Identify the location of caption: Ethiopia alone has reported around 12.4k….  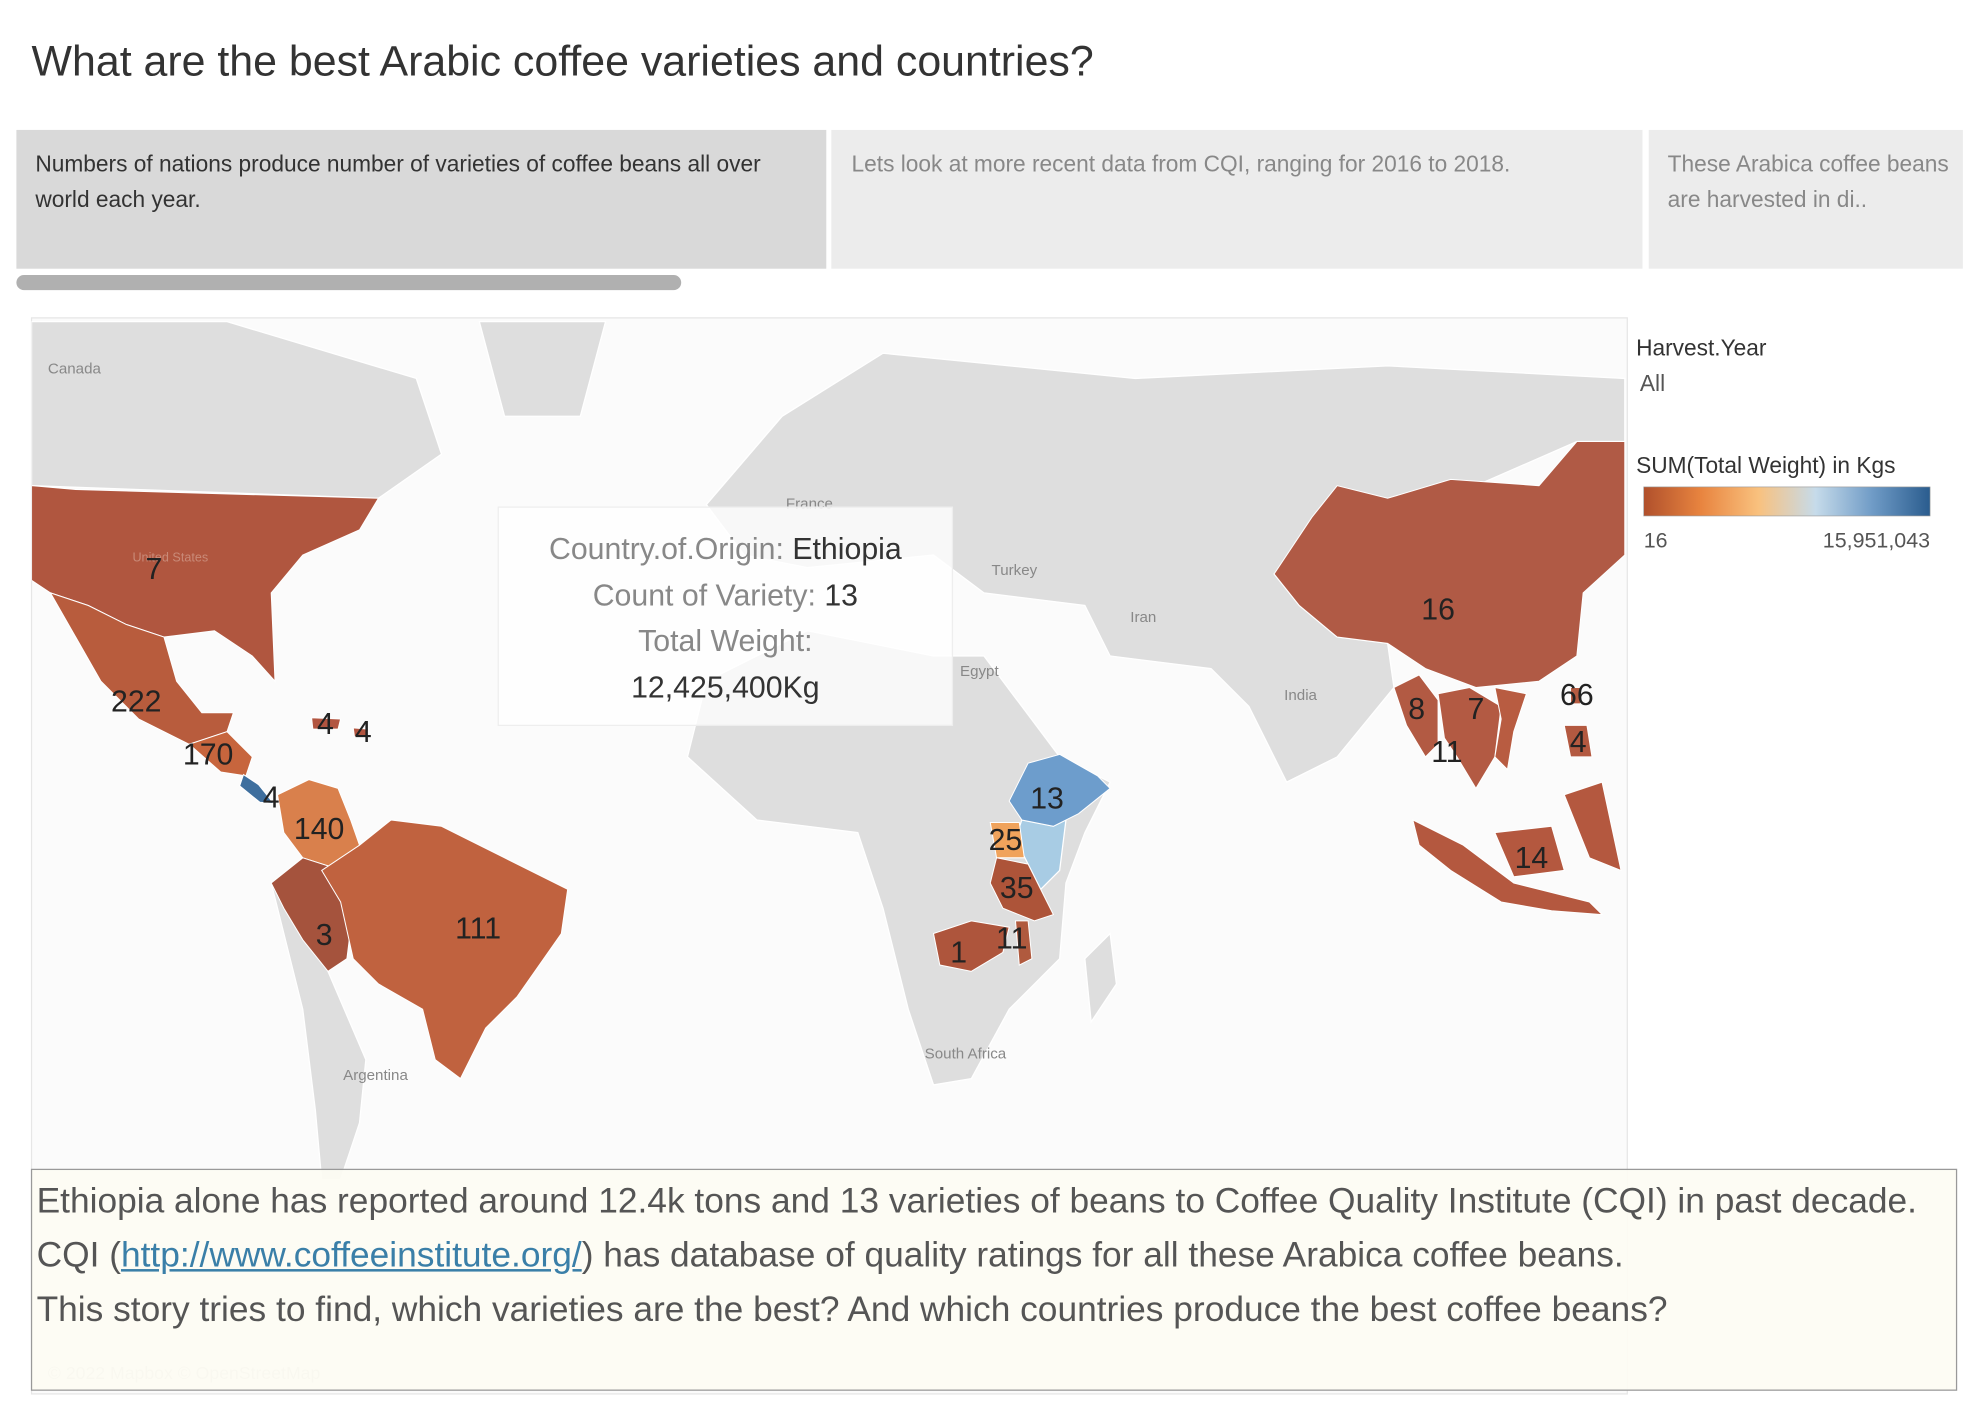
(995, 1254).